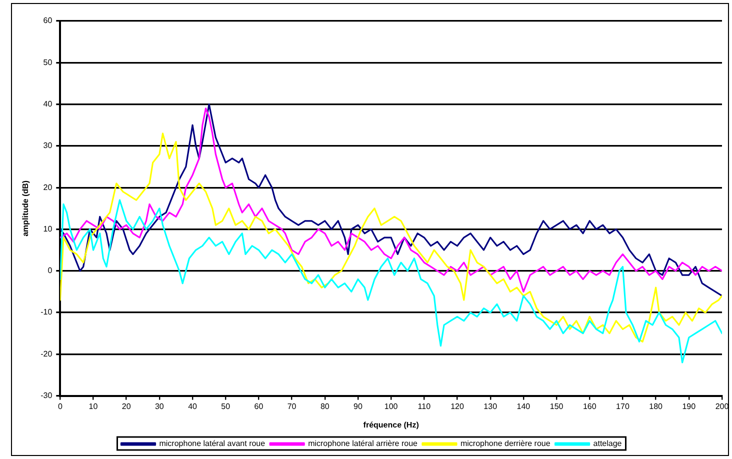 This screenshot has width=732, height=459. Describe the element at coordinates (557, 406) in the screenshot. I see `x-tick-label: 150` at that location.